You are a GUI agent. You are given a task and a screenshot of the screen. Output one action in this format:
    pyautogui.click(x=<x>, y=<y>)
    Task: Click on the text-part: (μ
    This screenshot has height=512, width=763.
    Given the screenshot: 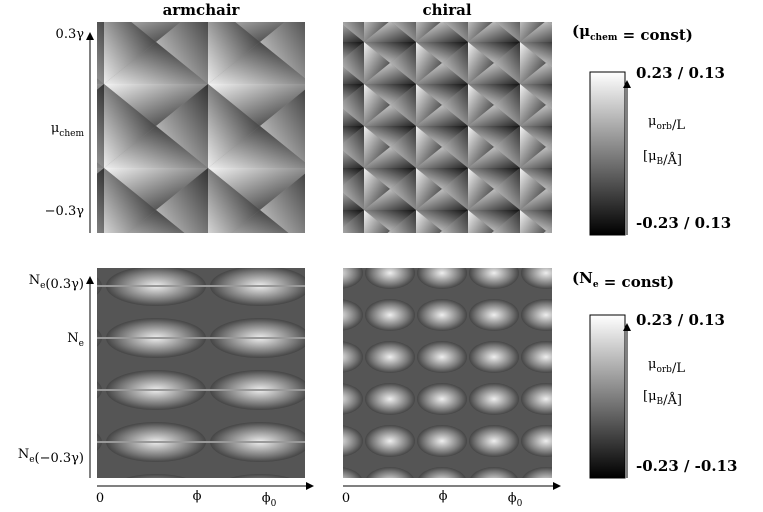 What is the action you would take?
    pyautogui.click(x=581, y=31)
    